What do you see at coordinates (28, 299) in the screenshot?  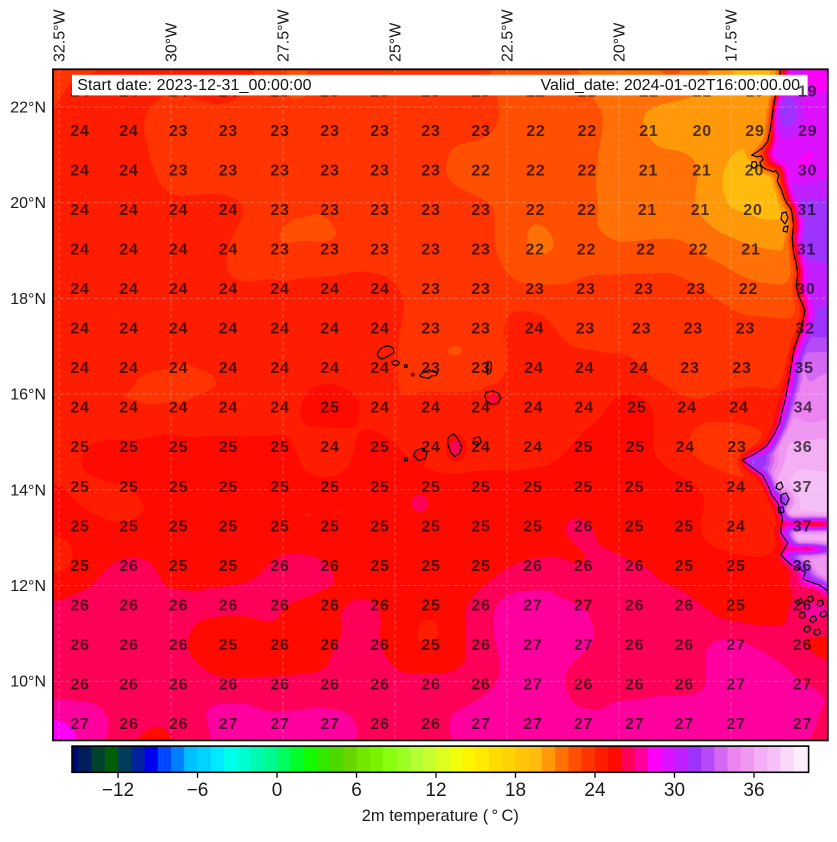 I see `svg-text: 18°N` at bounding box center [28, 299].